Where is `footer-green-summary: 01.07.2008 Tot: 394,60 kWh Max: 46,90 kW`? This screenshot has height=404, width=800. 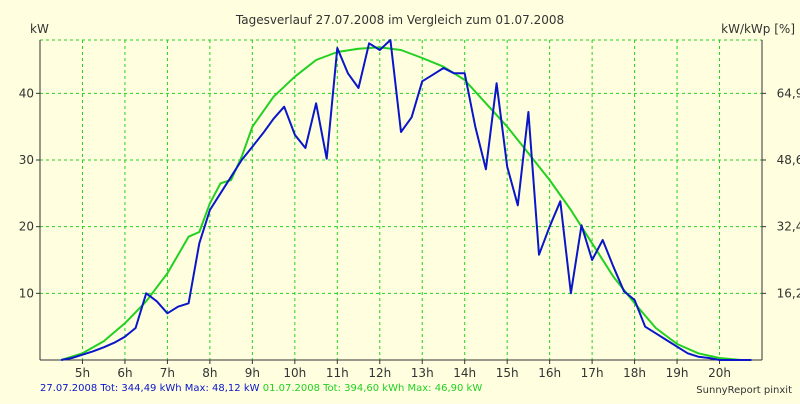
footer-green-summary: 01.07.2008 Tot: 394,60 kWh Max: 46,90 kW is located at coordinates (372, 388).